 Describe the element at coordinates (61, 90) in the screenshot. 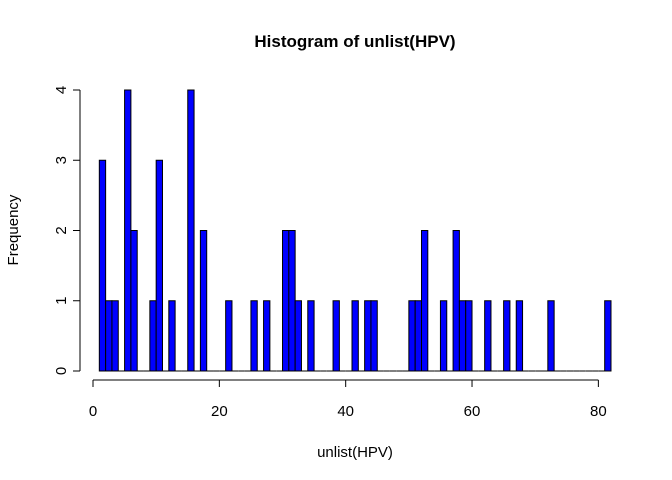

I see `y-tick-label: 4` at that location.